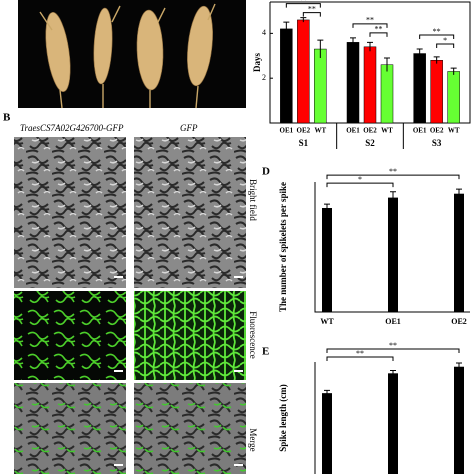 The image size is (474, 474). Describe the element at coordinates (437, 143) in the screenshot. I see `x-tick-label: S3` at that location.